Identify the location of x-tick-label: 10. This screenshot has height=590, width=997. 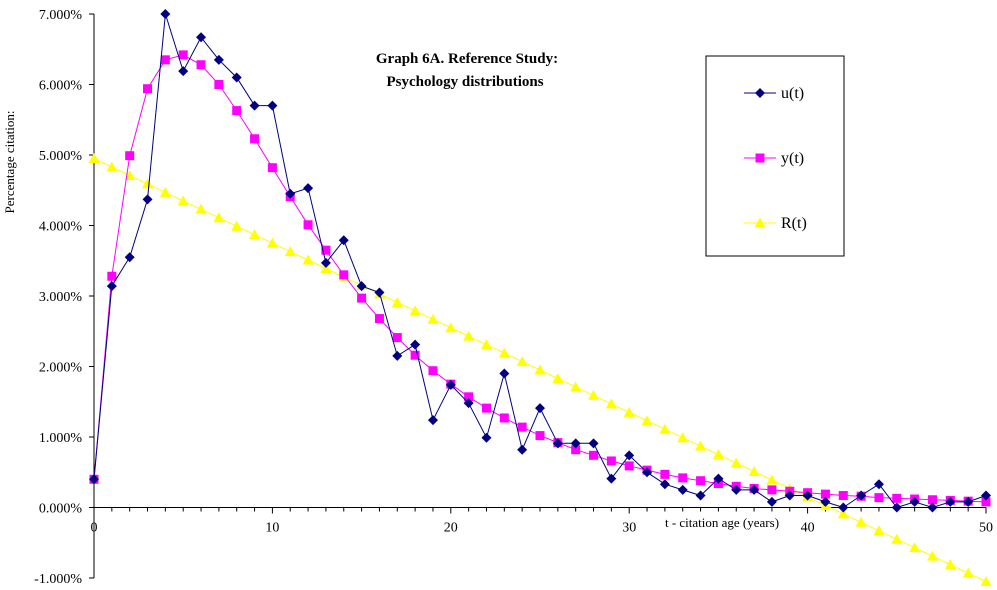
(272, 528).